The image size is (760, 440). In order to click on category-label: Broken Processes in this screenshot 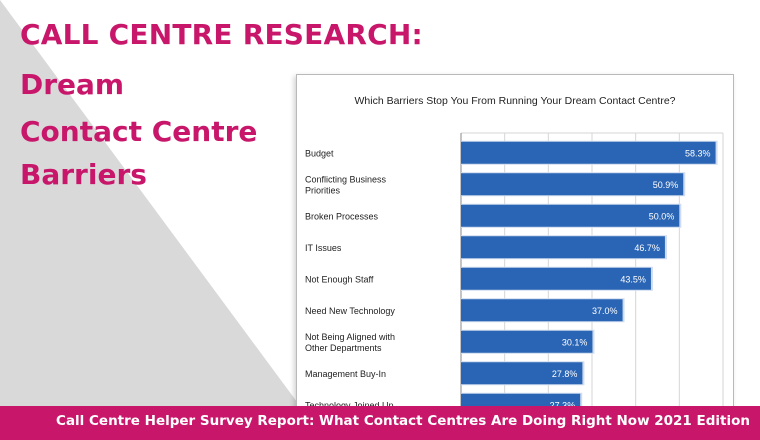, I will do `click(342, 216)`.